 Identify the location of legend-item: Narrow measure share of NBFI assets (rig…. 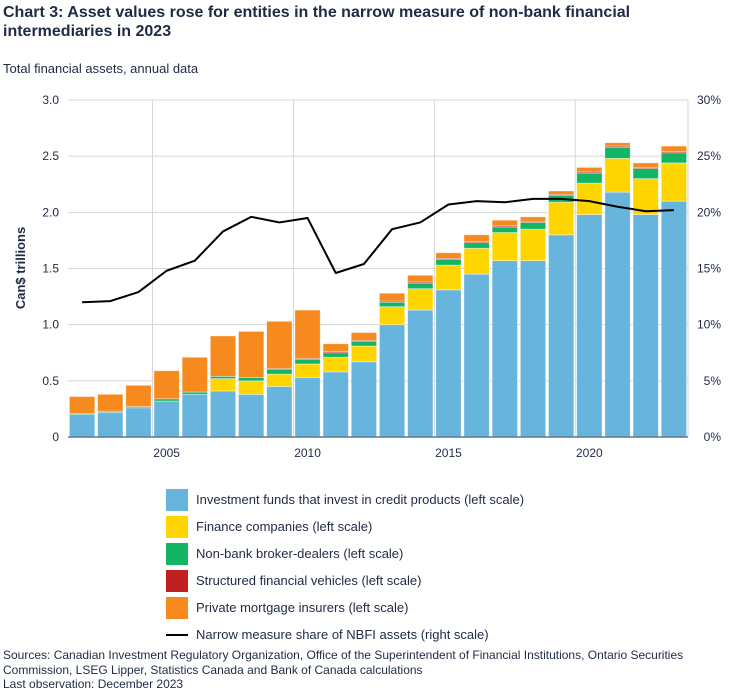
(345, 634).